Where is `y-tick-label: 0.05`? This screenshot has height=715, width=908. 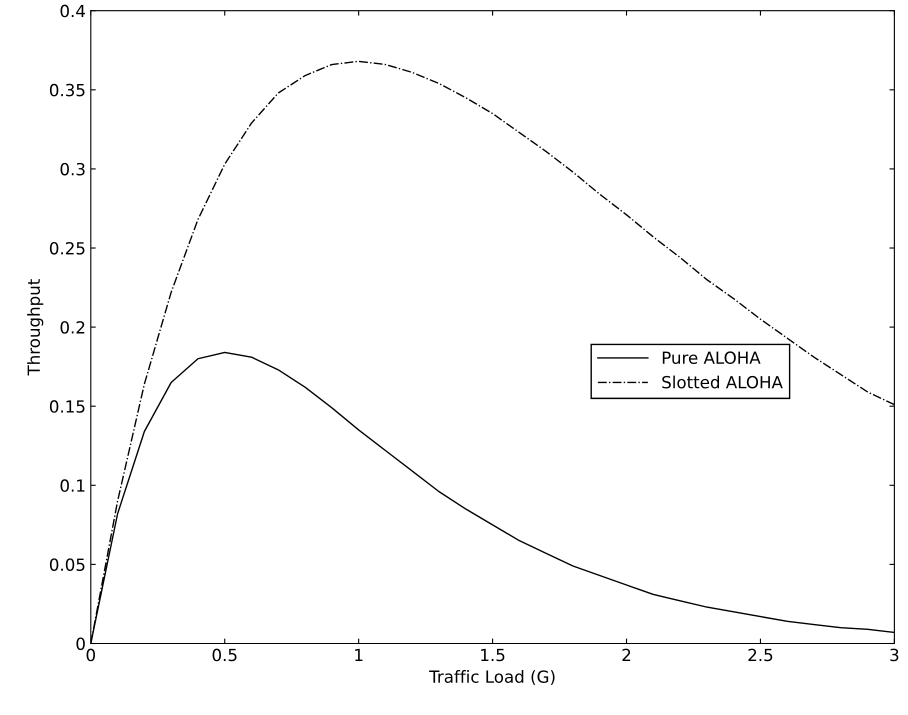 y-tick-label: 0.05 is located at coordinates (67, 564).